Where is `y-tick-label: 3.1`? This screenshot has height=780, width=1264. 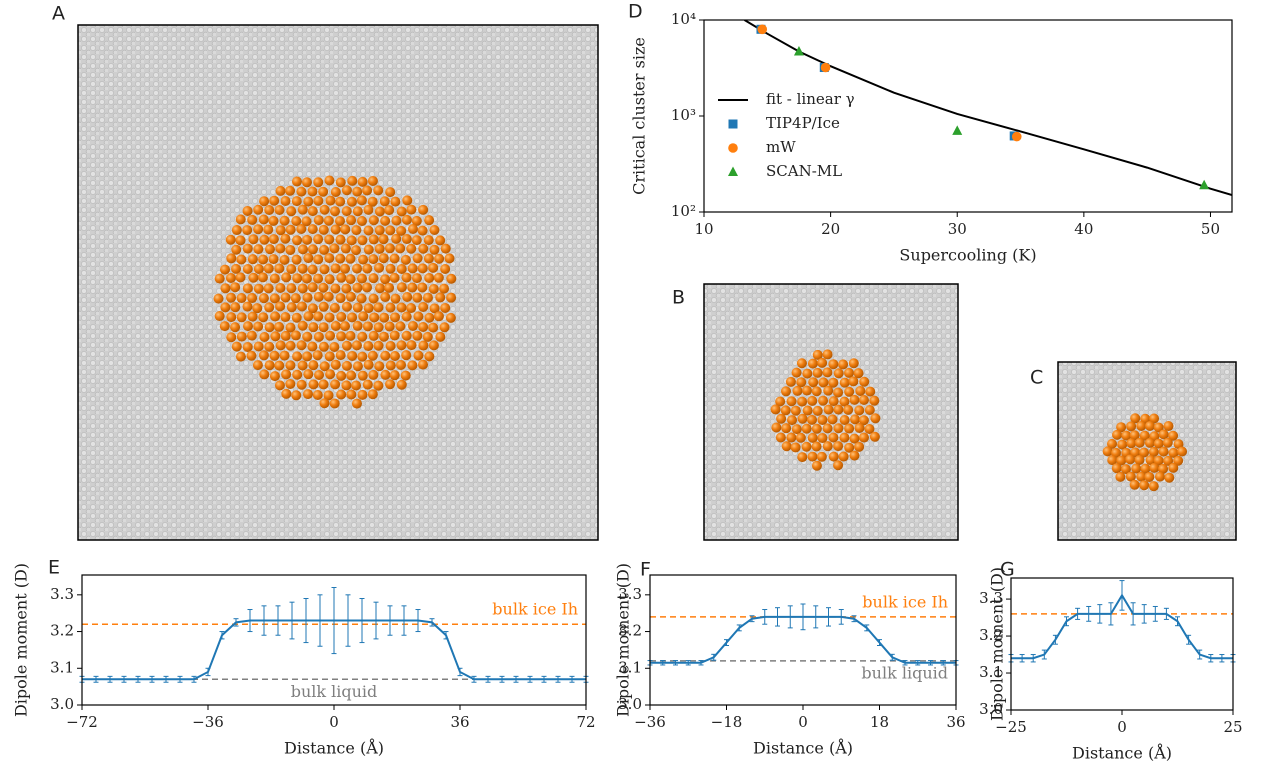 y-tick-label: 3.1 is located at coordinates (62, 667).